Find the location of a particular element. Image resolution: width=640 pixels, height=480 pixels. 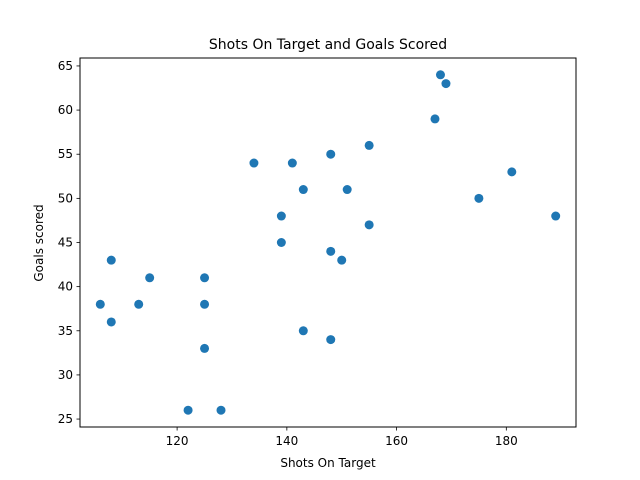

y-axis-ticks: 25 30 35 40 45 50 55 60 65 is located at coordinates (69, 242).